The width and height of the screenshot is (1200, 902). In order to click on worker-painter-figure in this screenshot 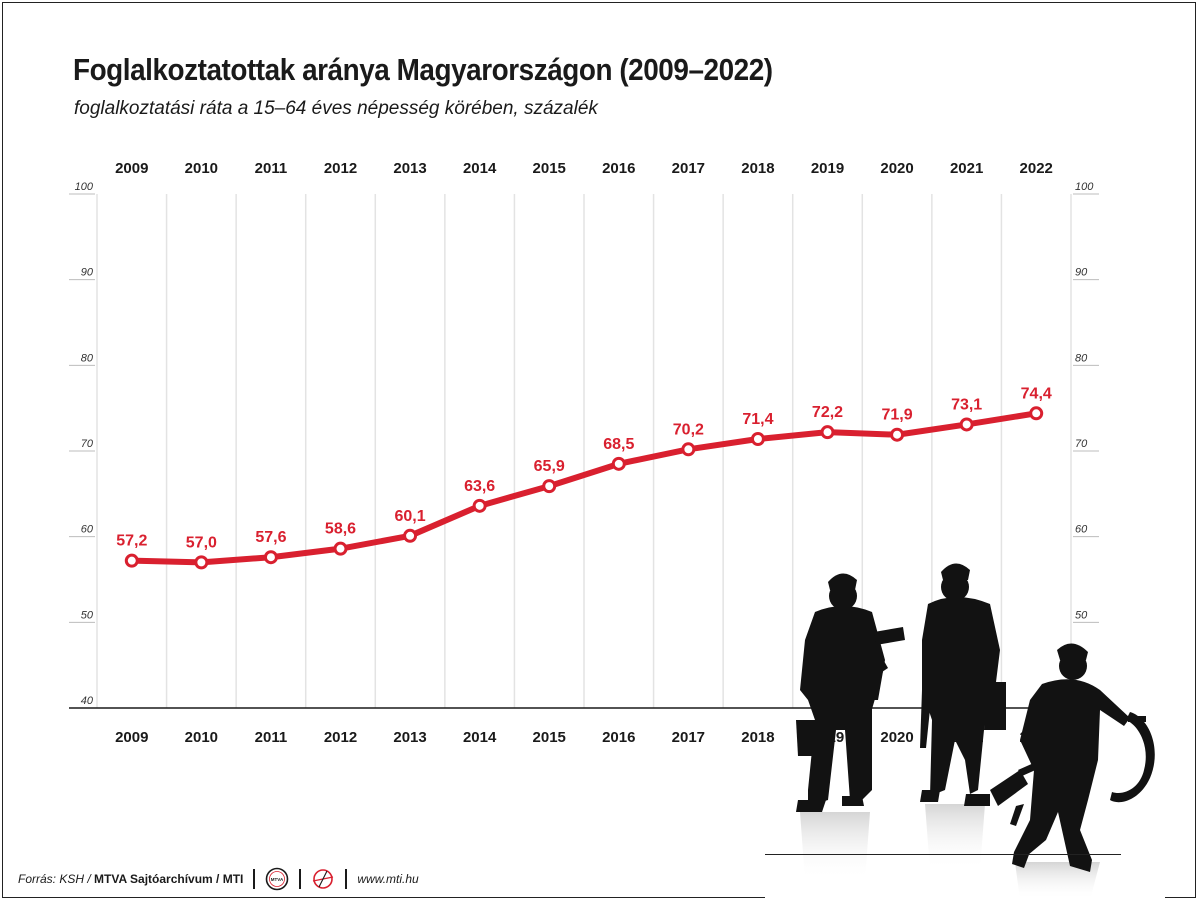, I will do `click(850, 692)`.